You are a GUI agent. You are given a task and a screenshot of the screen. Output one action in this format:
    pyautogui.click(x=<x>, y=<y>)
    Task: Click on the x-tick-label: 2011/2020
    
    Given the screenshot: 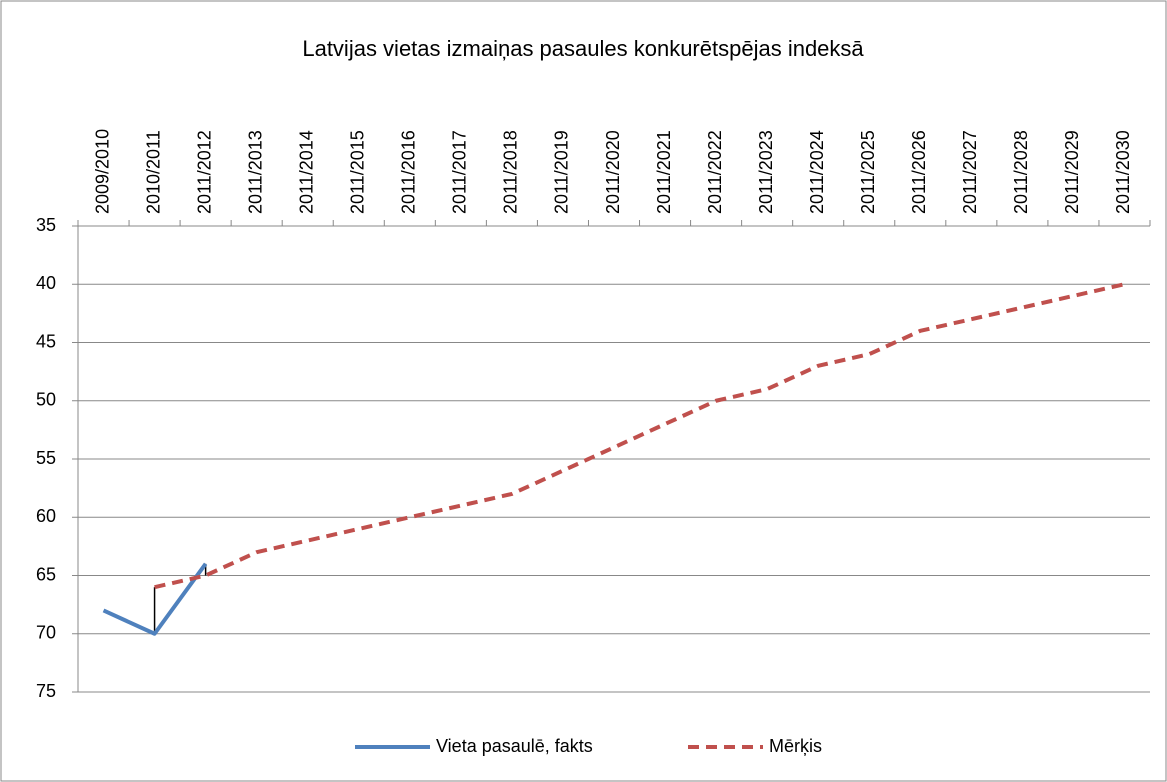 What is the action you would take?
    pyautogui.click(x=613, y=172)
    